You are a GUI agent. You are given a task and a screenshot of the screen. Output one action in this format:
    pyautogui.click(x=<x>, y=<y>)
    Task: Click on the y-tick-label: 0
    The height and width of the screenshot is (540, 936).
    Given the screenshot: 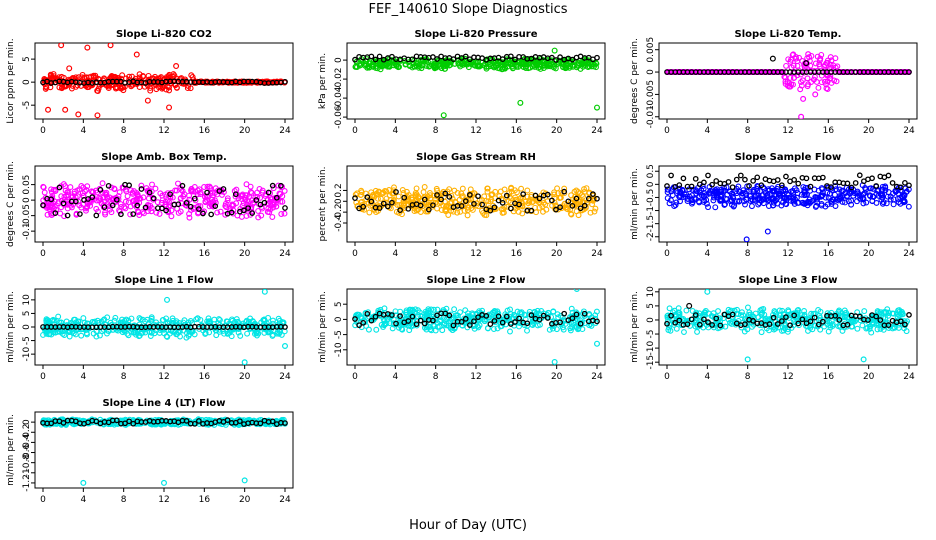 What is the action you would take?
    pyautogui.click(x=651, y=72)
    